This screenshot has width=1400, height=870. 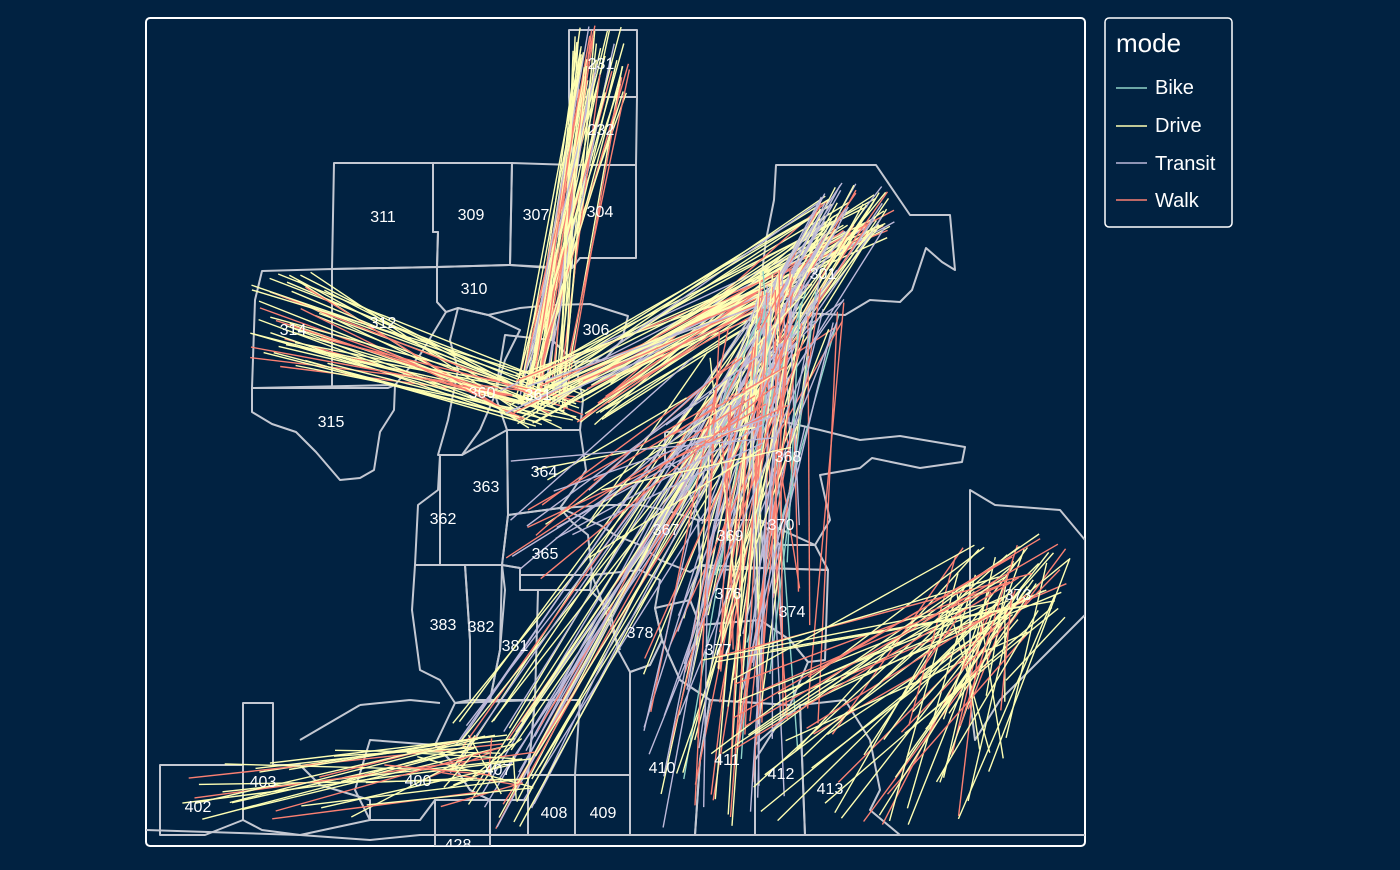 What do you see at coordinates (830, 789) in the screenshot?
I see `zone-label-413: 413` at bounding box center [830, 789].